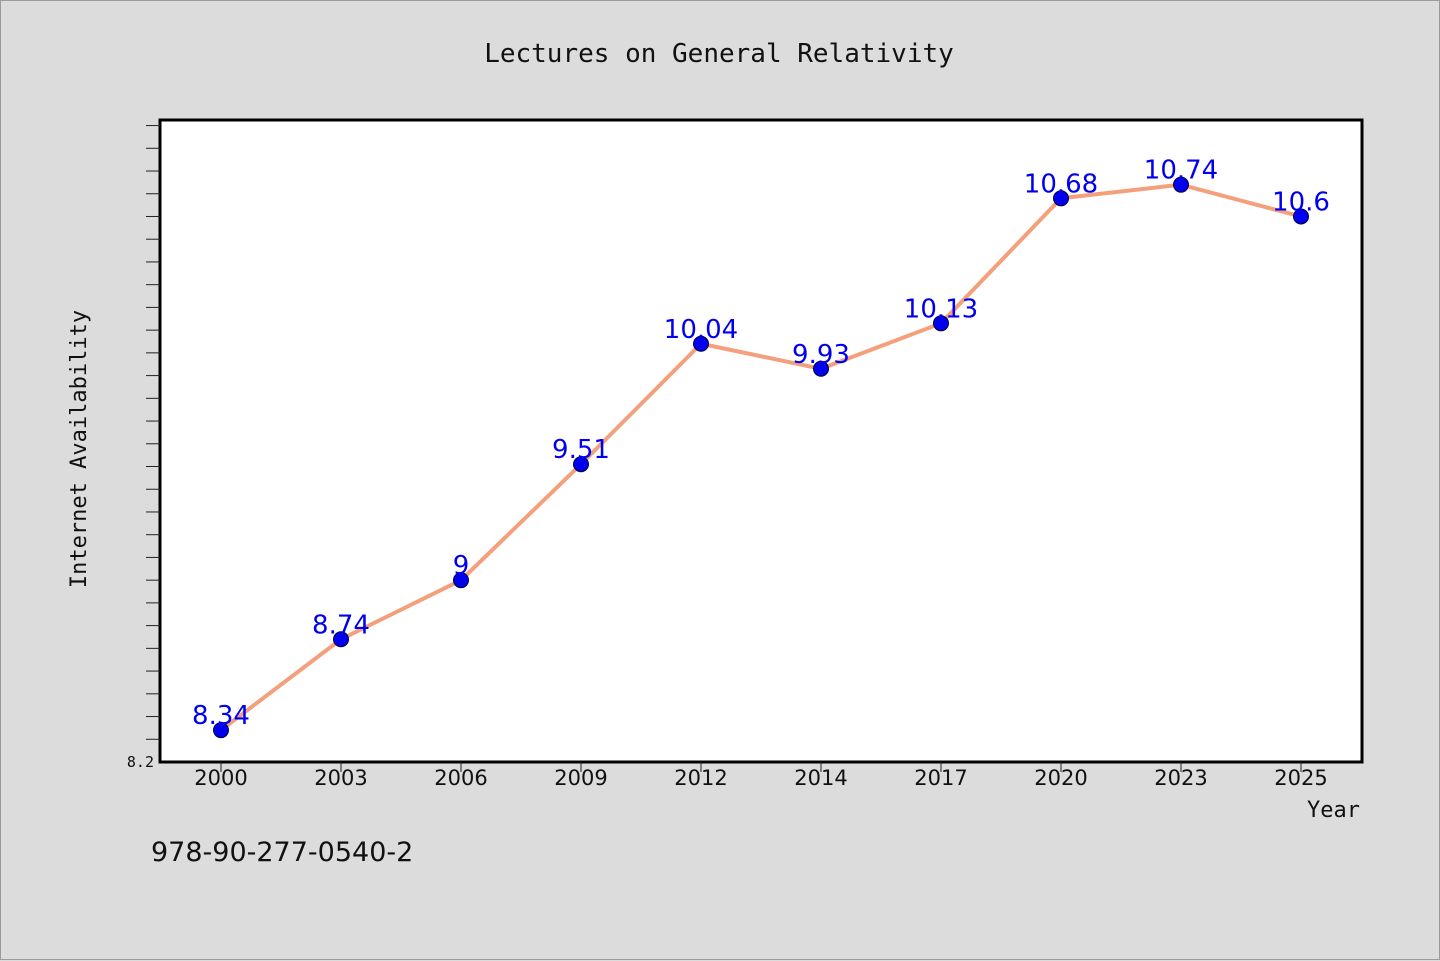 The height and width of the screenshot is (961, 1440). I want to click on x-tick-label: 2014, so click(820, 778).